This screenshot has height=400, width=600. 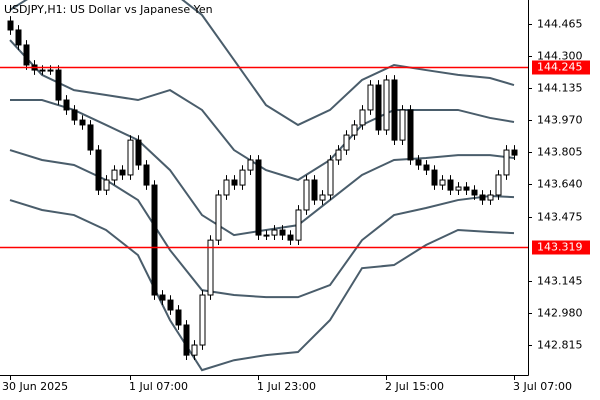 I want to click on y-tick-label: 142.980, so click(x=560, y=313).